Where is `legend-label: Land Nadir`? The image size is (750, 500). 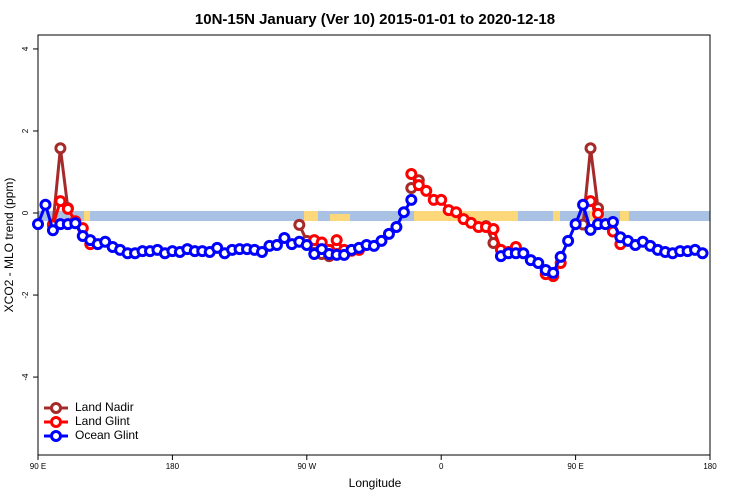
legend-label: Land Nadir is located at coordinates (104, 407).